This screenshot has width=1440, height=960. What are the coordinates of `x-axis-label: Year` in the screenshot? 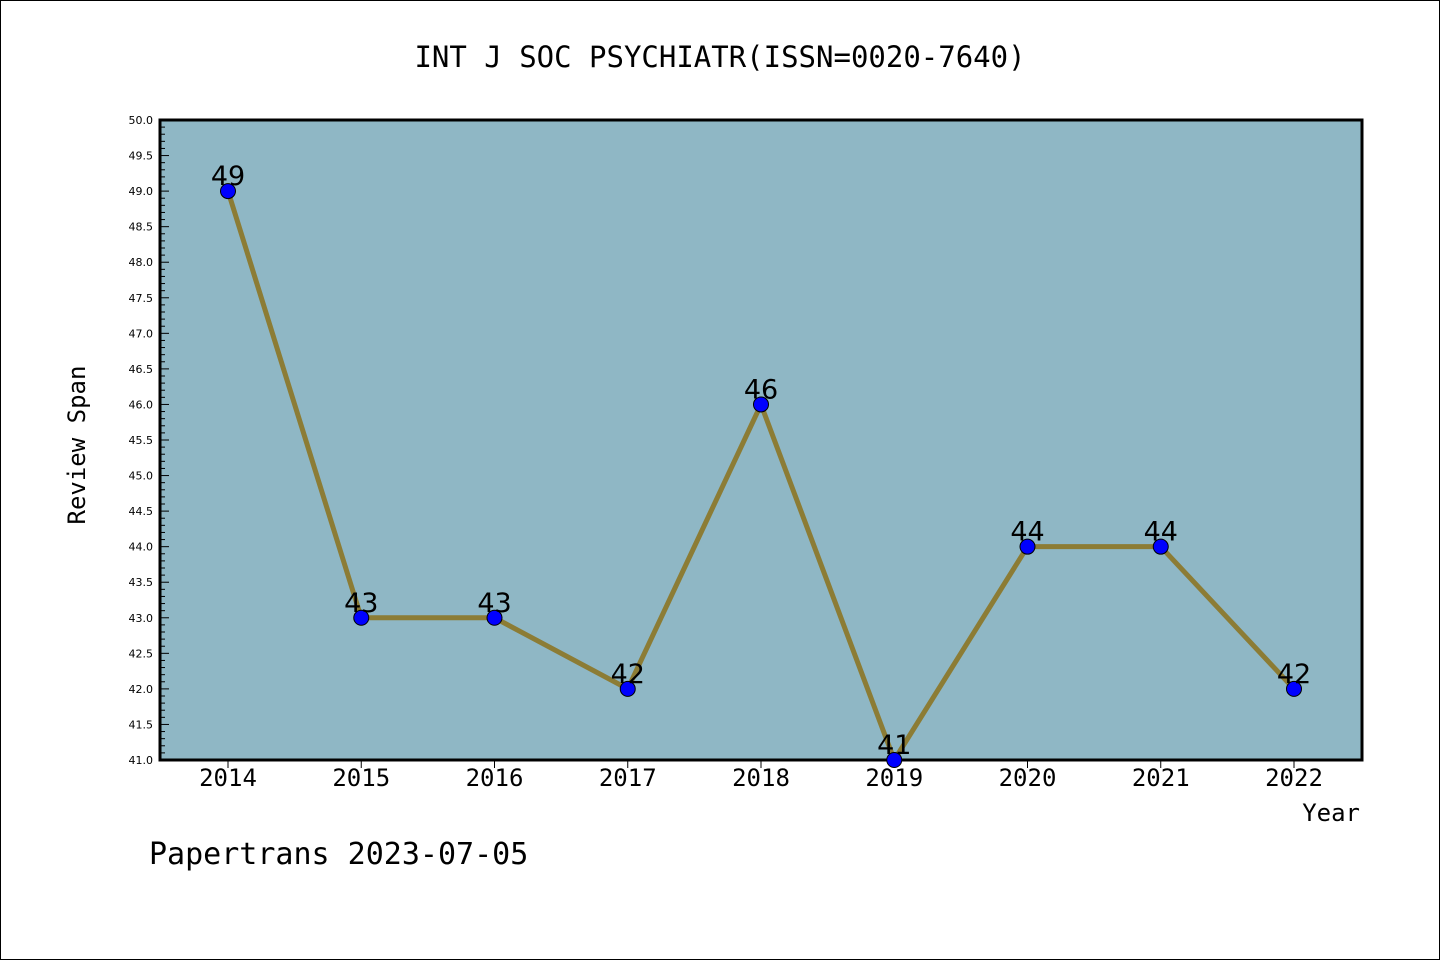 It's located at (1331, 813).